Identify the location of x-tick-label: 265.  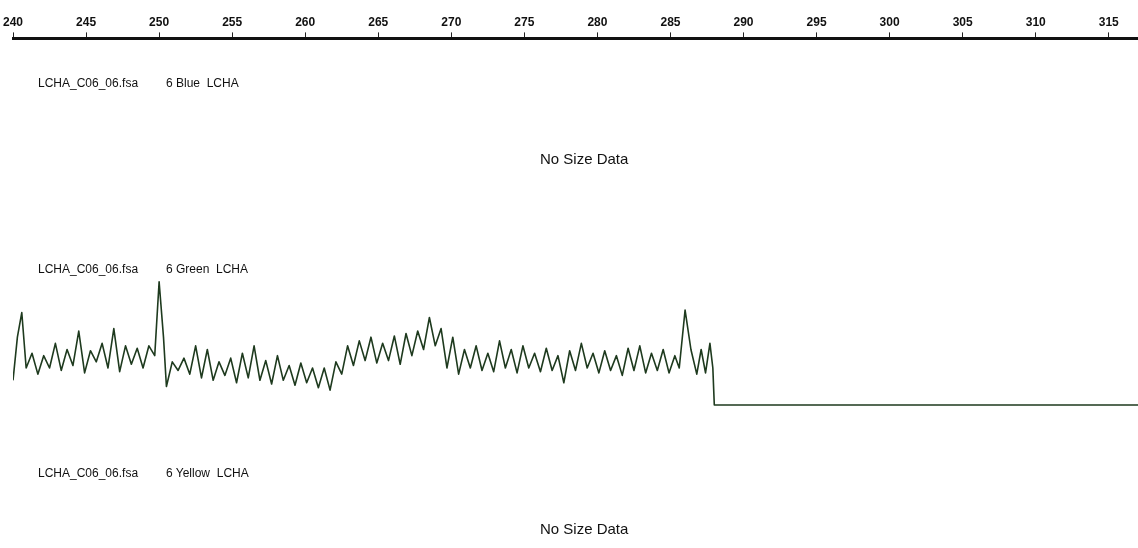
(378, 21).